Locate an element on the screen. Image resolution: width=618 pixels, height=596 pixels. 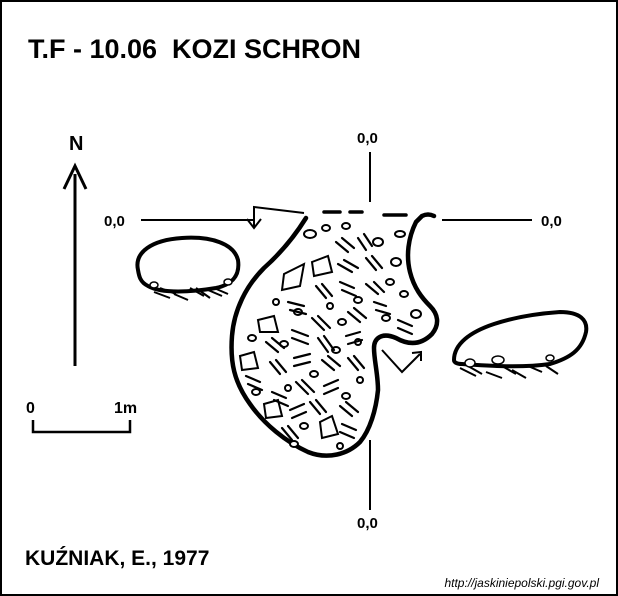
datum-label-left: 0,0 is located at coordinates (114, 221).